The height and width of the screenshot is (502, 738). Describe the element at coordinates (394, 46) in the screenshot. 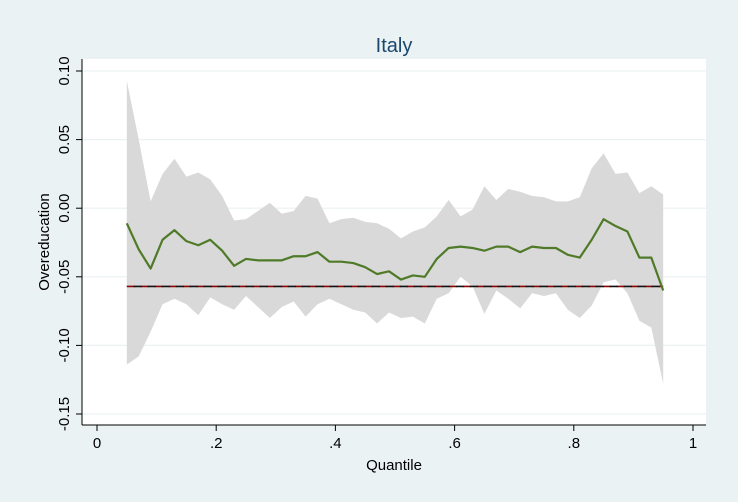

I see `chart-title: Italy` at that location.